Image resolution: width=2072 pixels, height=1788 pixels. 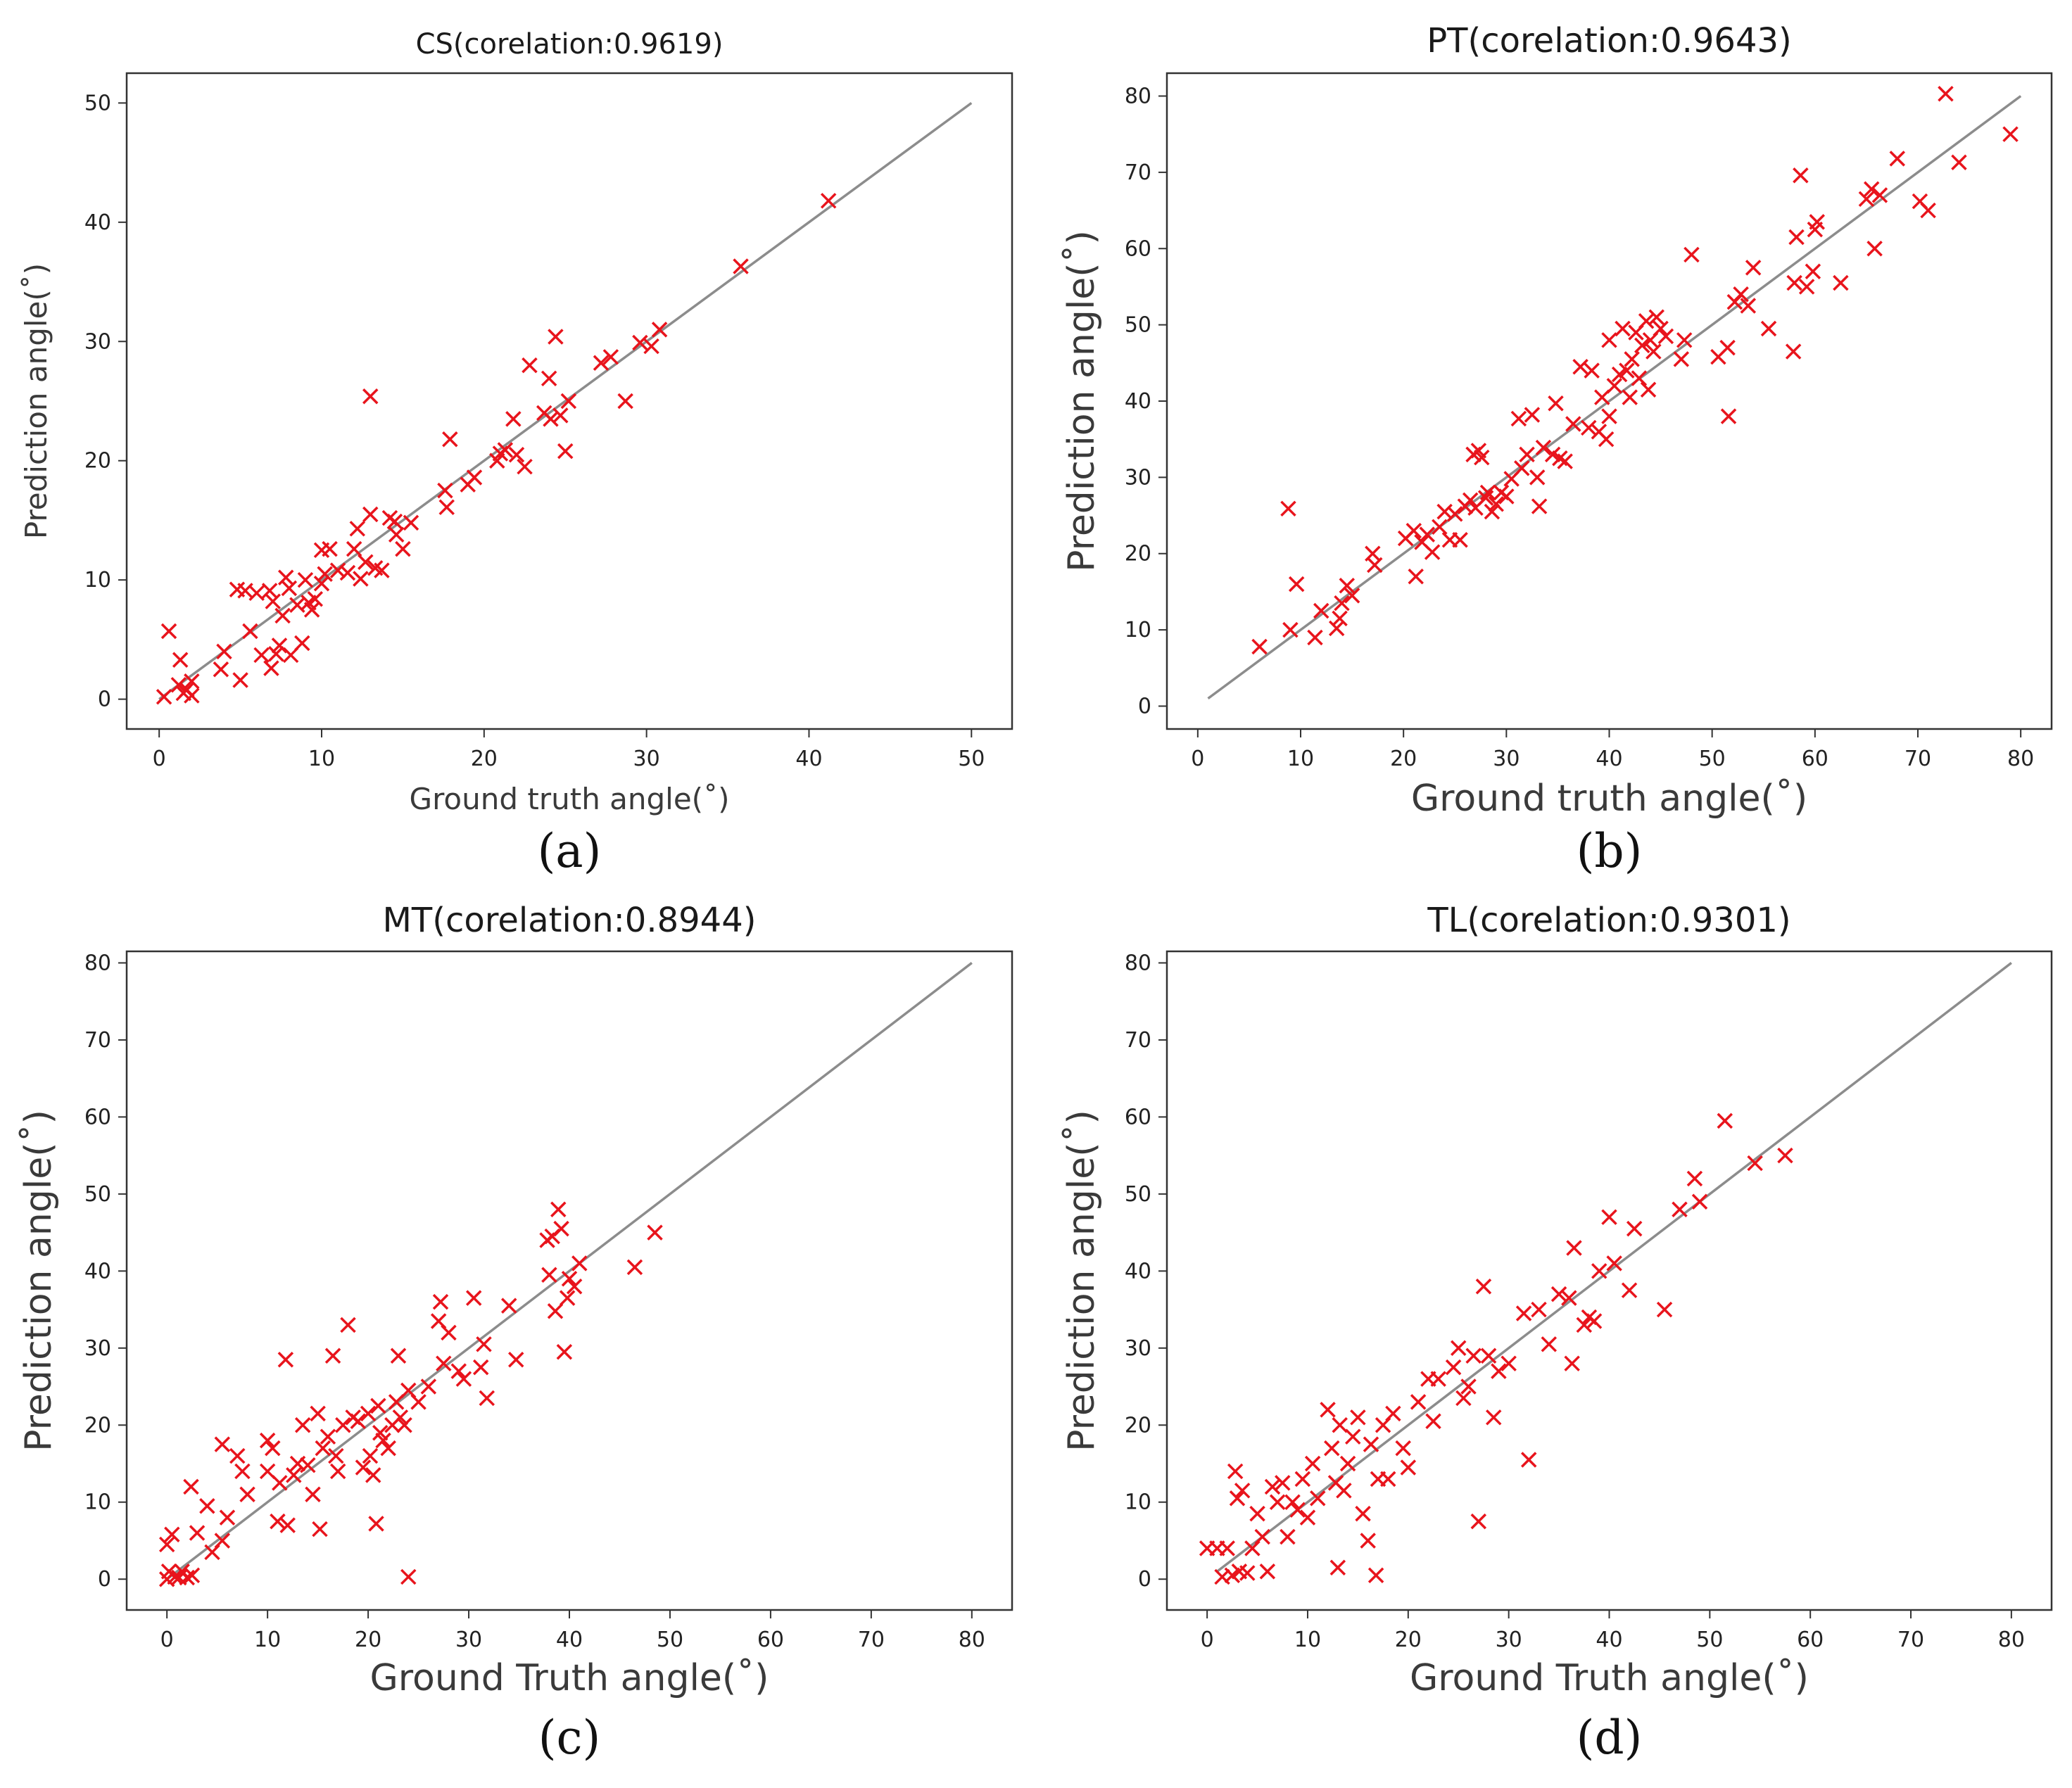 What do you see at coordinates (468, 1640) in the screenshot?
I see `x-tick-label: 30` at bounding box center [468, 1640].